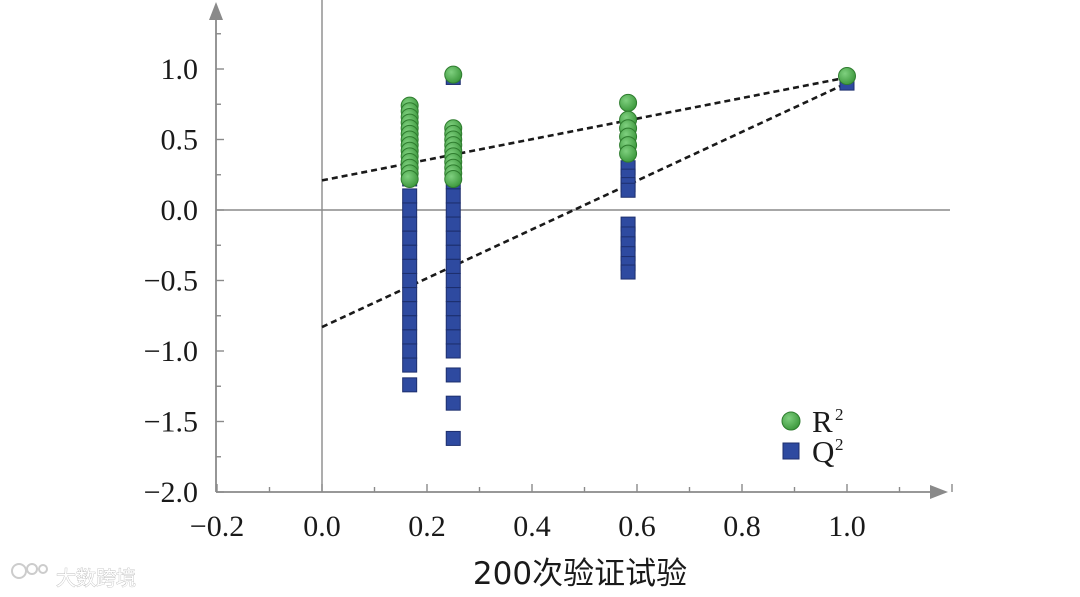  What do you see at coordinates (216, 11) in the screenshot?
I see `y-axis-arrow-icon` at bounding box center [216, 11].